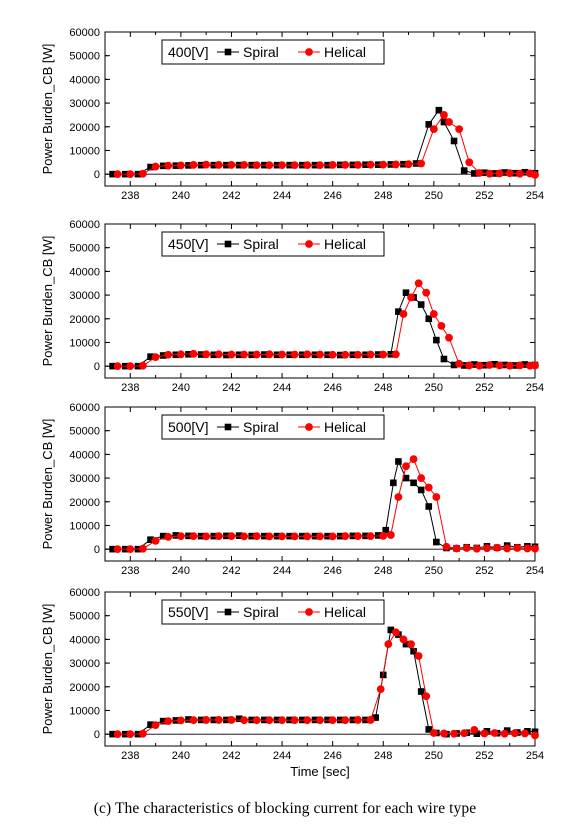 This screenshot has width=570, height=840. Describe the element at coordinates (261, 52) in the screenshot. I see `legend-label-spiral: Spiral` at that location.